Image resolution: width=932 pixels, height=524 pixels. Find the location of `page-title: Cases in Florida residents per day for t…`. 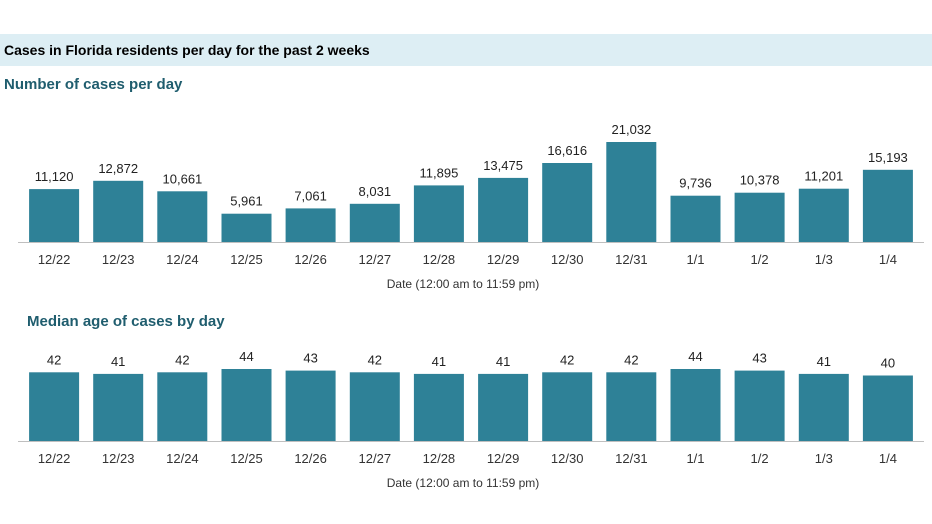

page-title: Cases in Florida residents per day for t… is located at coordinates (187, 50).